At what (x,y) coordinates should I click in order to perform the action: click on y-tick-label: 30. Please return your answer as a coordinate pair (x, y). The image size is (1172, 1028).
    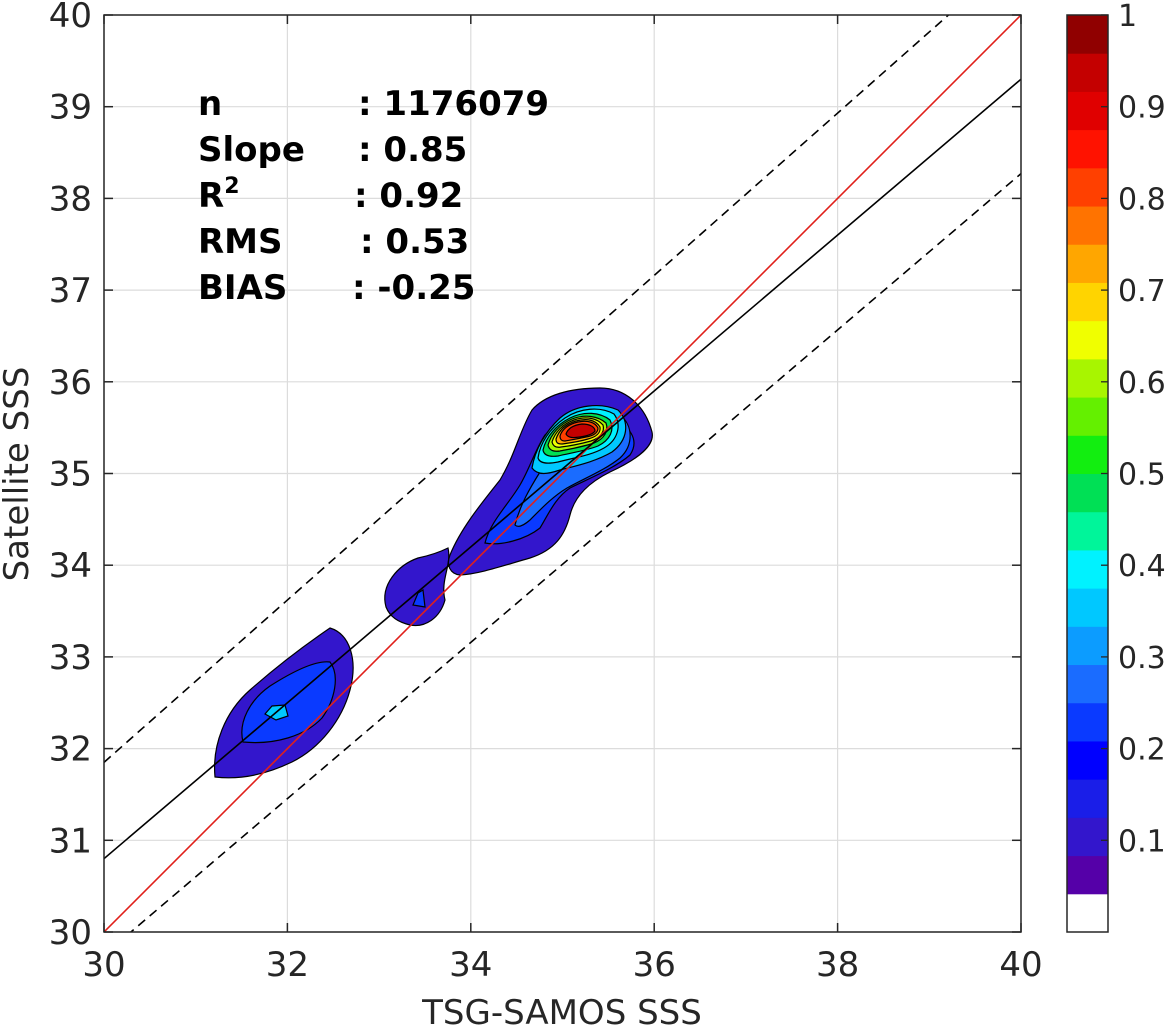
    Looking at the image, I should click on (70, 933).